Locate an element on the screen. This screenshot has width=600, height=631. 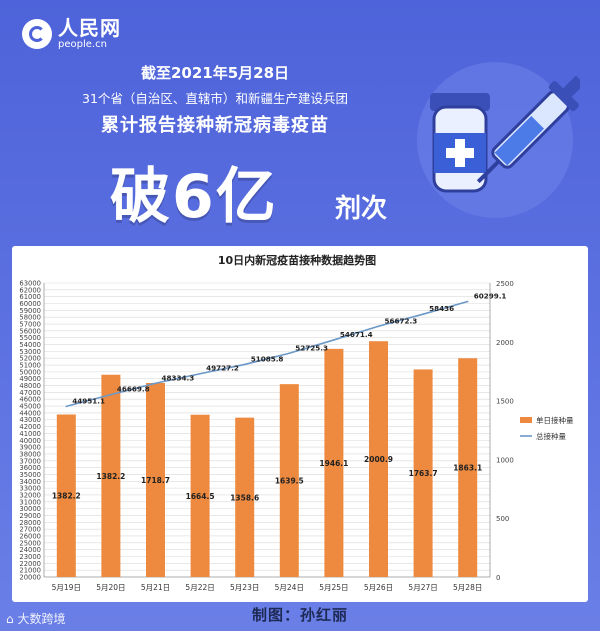
left-axis-tick-label: 23000 is located at coordinates (30, 557).